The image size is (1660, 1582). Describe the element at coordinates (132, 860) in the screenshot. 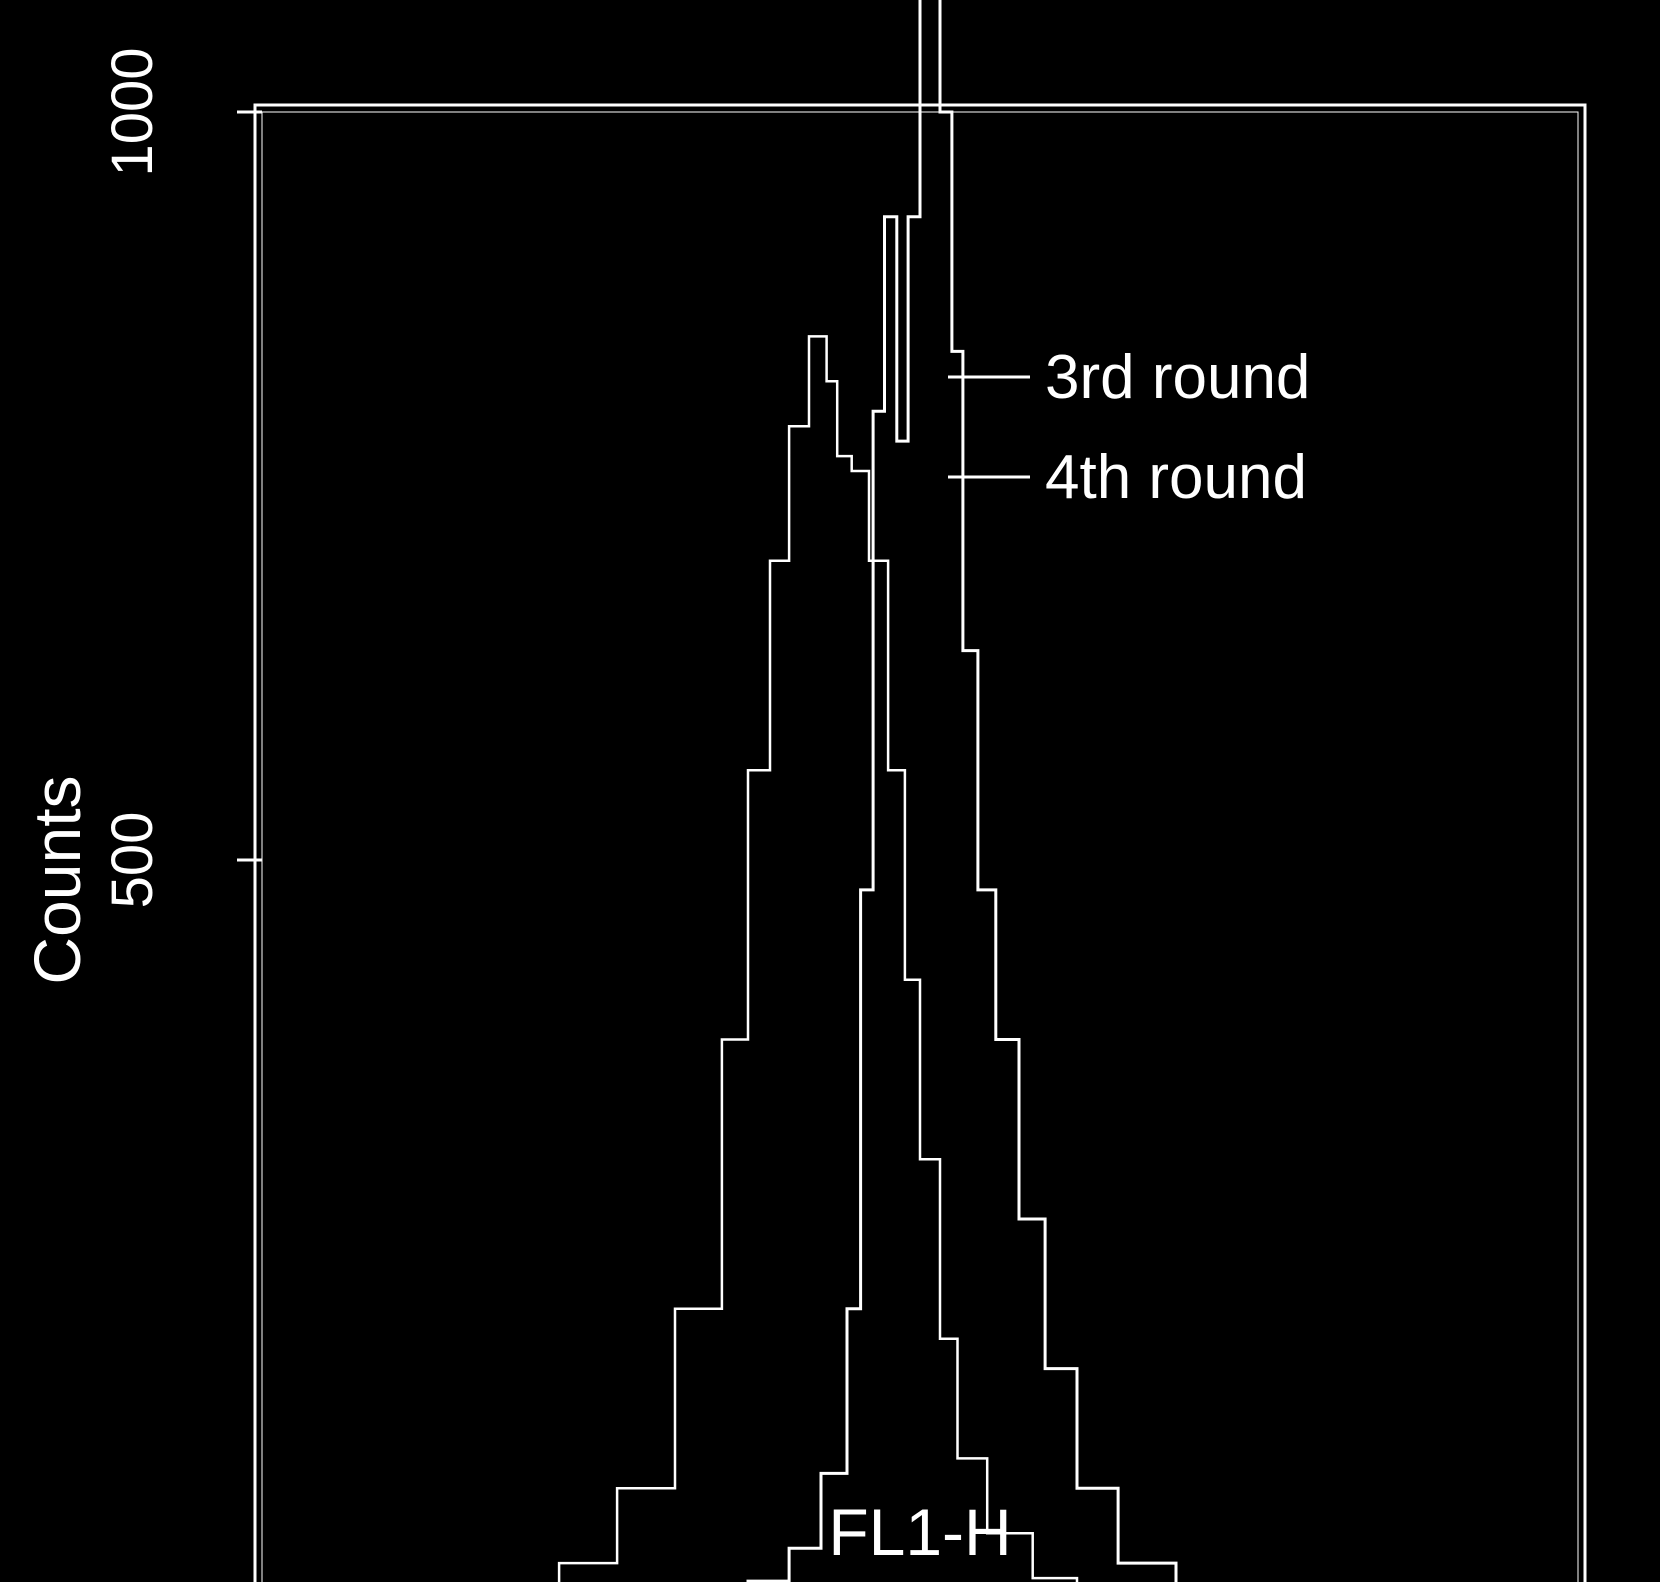

I see `y-tick-label: 500` at that location.